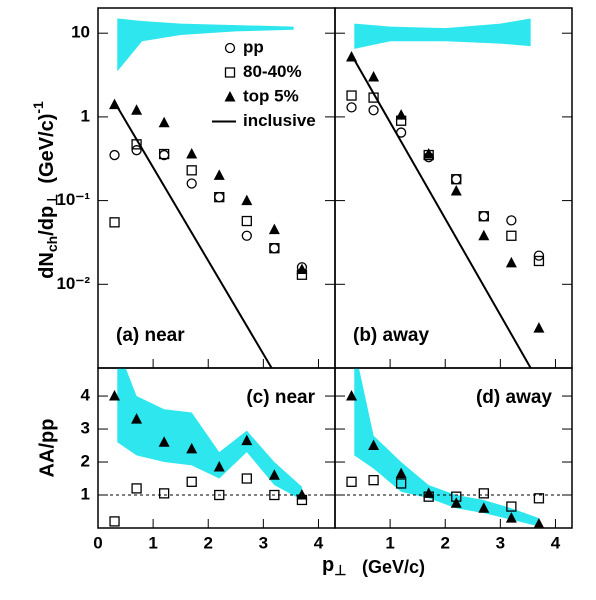 The width and height of the screenshot is (596, 600). I want to click on y-axis-label: AA/pp, so click(47, 448).